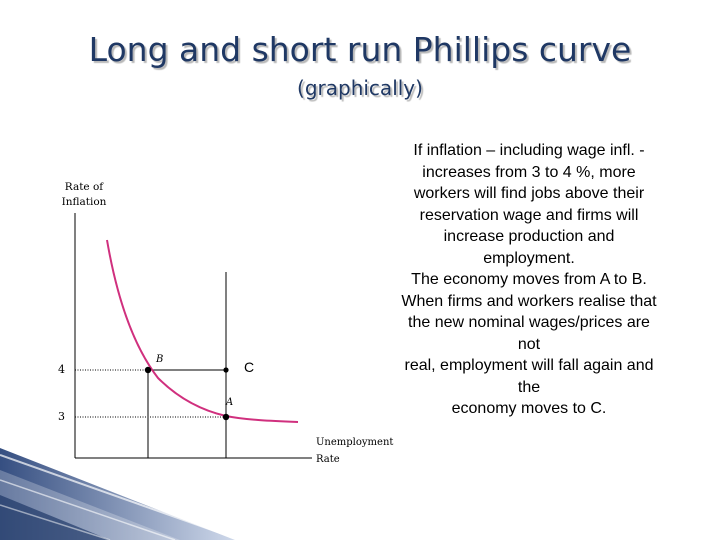  I want to click on point-c-marker, so click(226, 370).